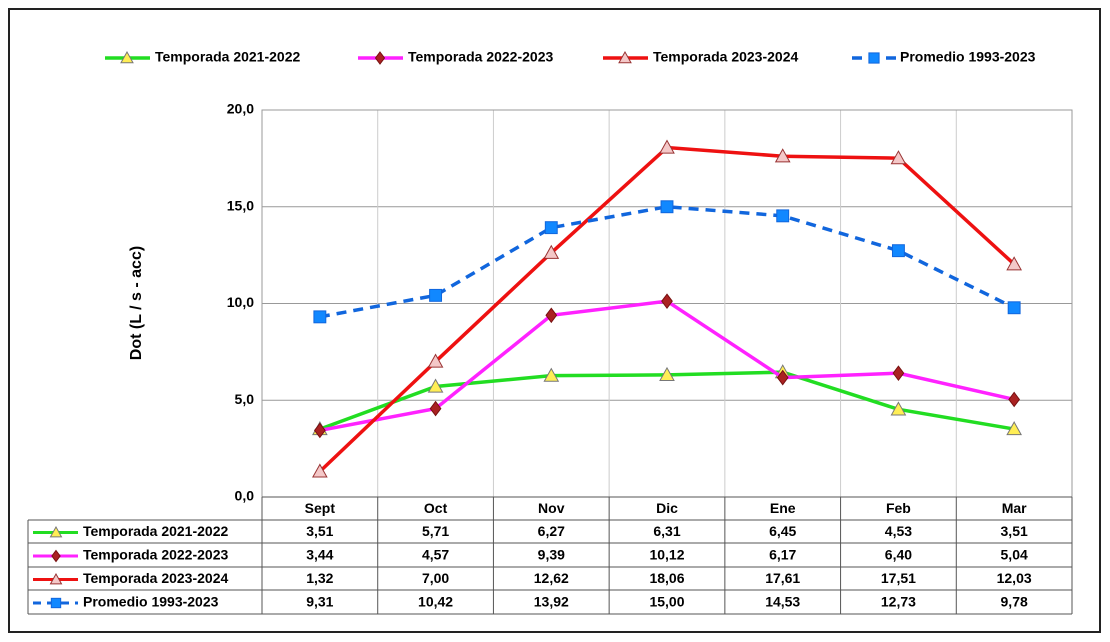 The height and width of the screenshot is (642, 1110). I want to click on y-tick-label: 0,0, so click(245, 496).